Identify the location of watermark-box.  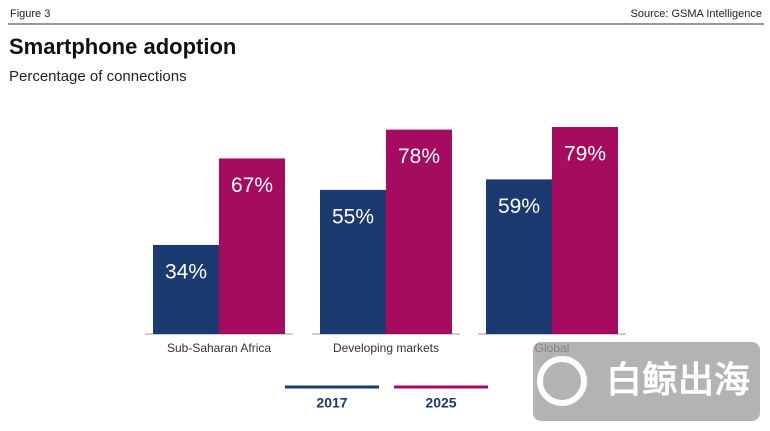
(646, 381).